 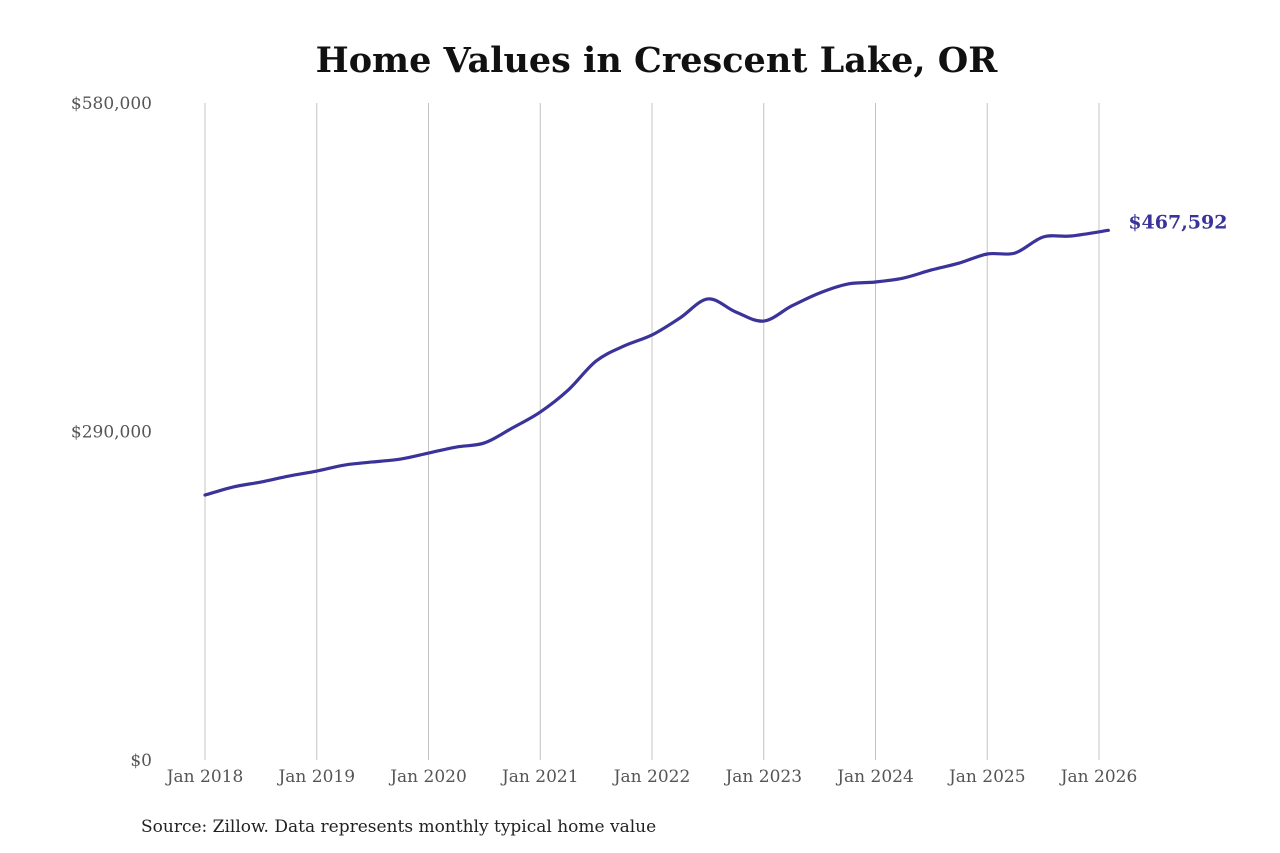 I want to click on x-tick-label: Jan 2023, so click(x=762, y=777).